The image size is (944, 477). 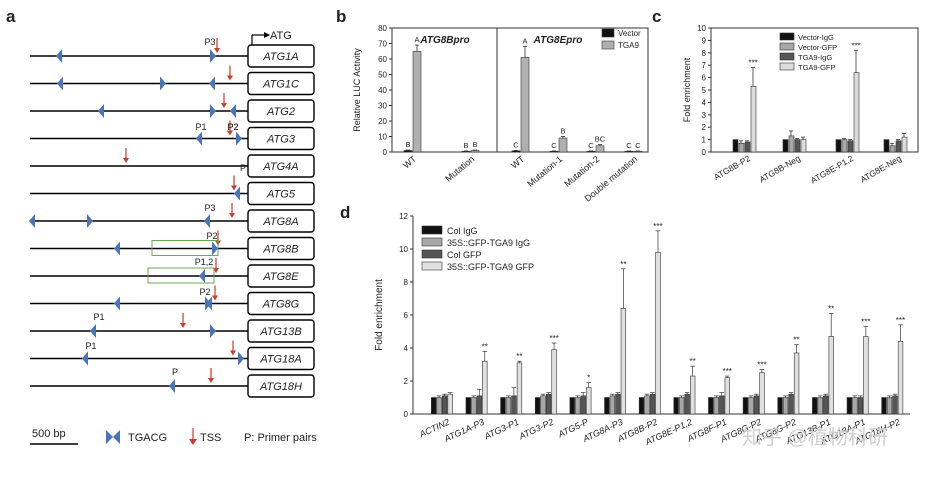 What do you see at coordinates (243, 168) in the screenshot?
I see `primer-label: P` at bounding box center [243, 168].